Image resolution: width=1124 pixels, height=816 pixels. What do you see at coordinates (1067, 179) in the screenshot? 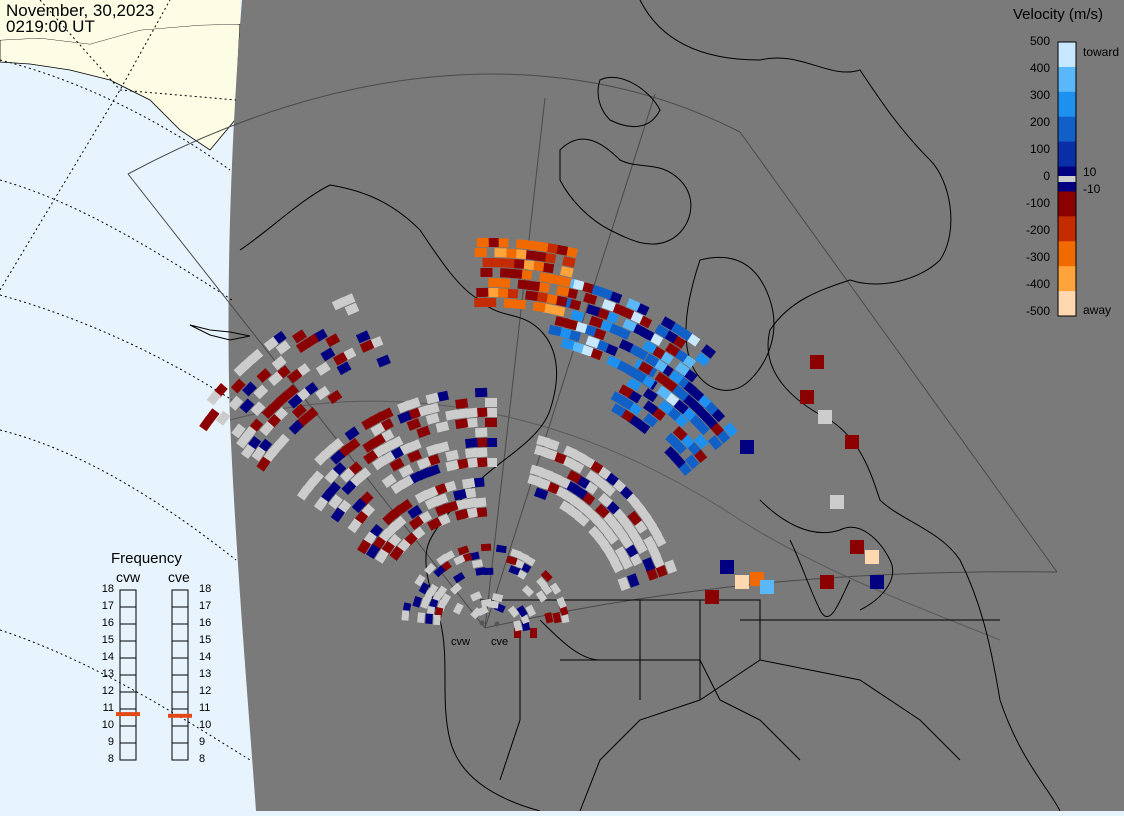
I see `colorbar-ground-band` at bounding box center [1067, 179].